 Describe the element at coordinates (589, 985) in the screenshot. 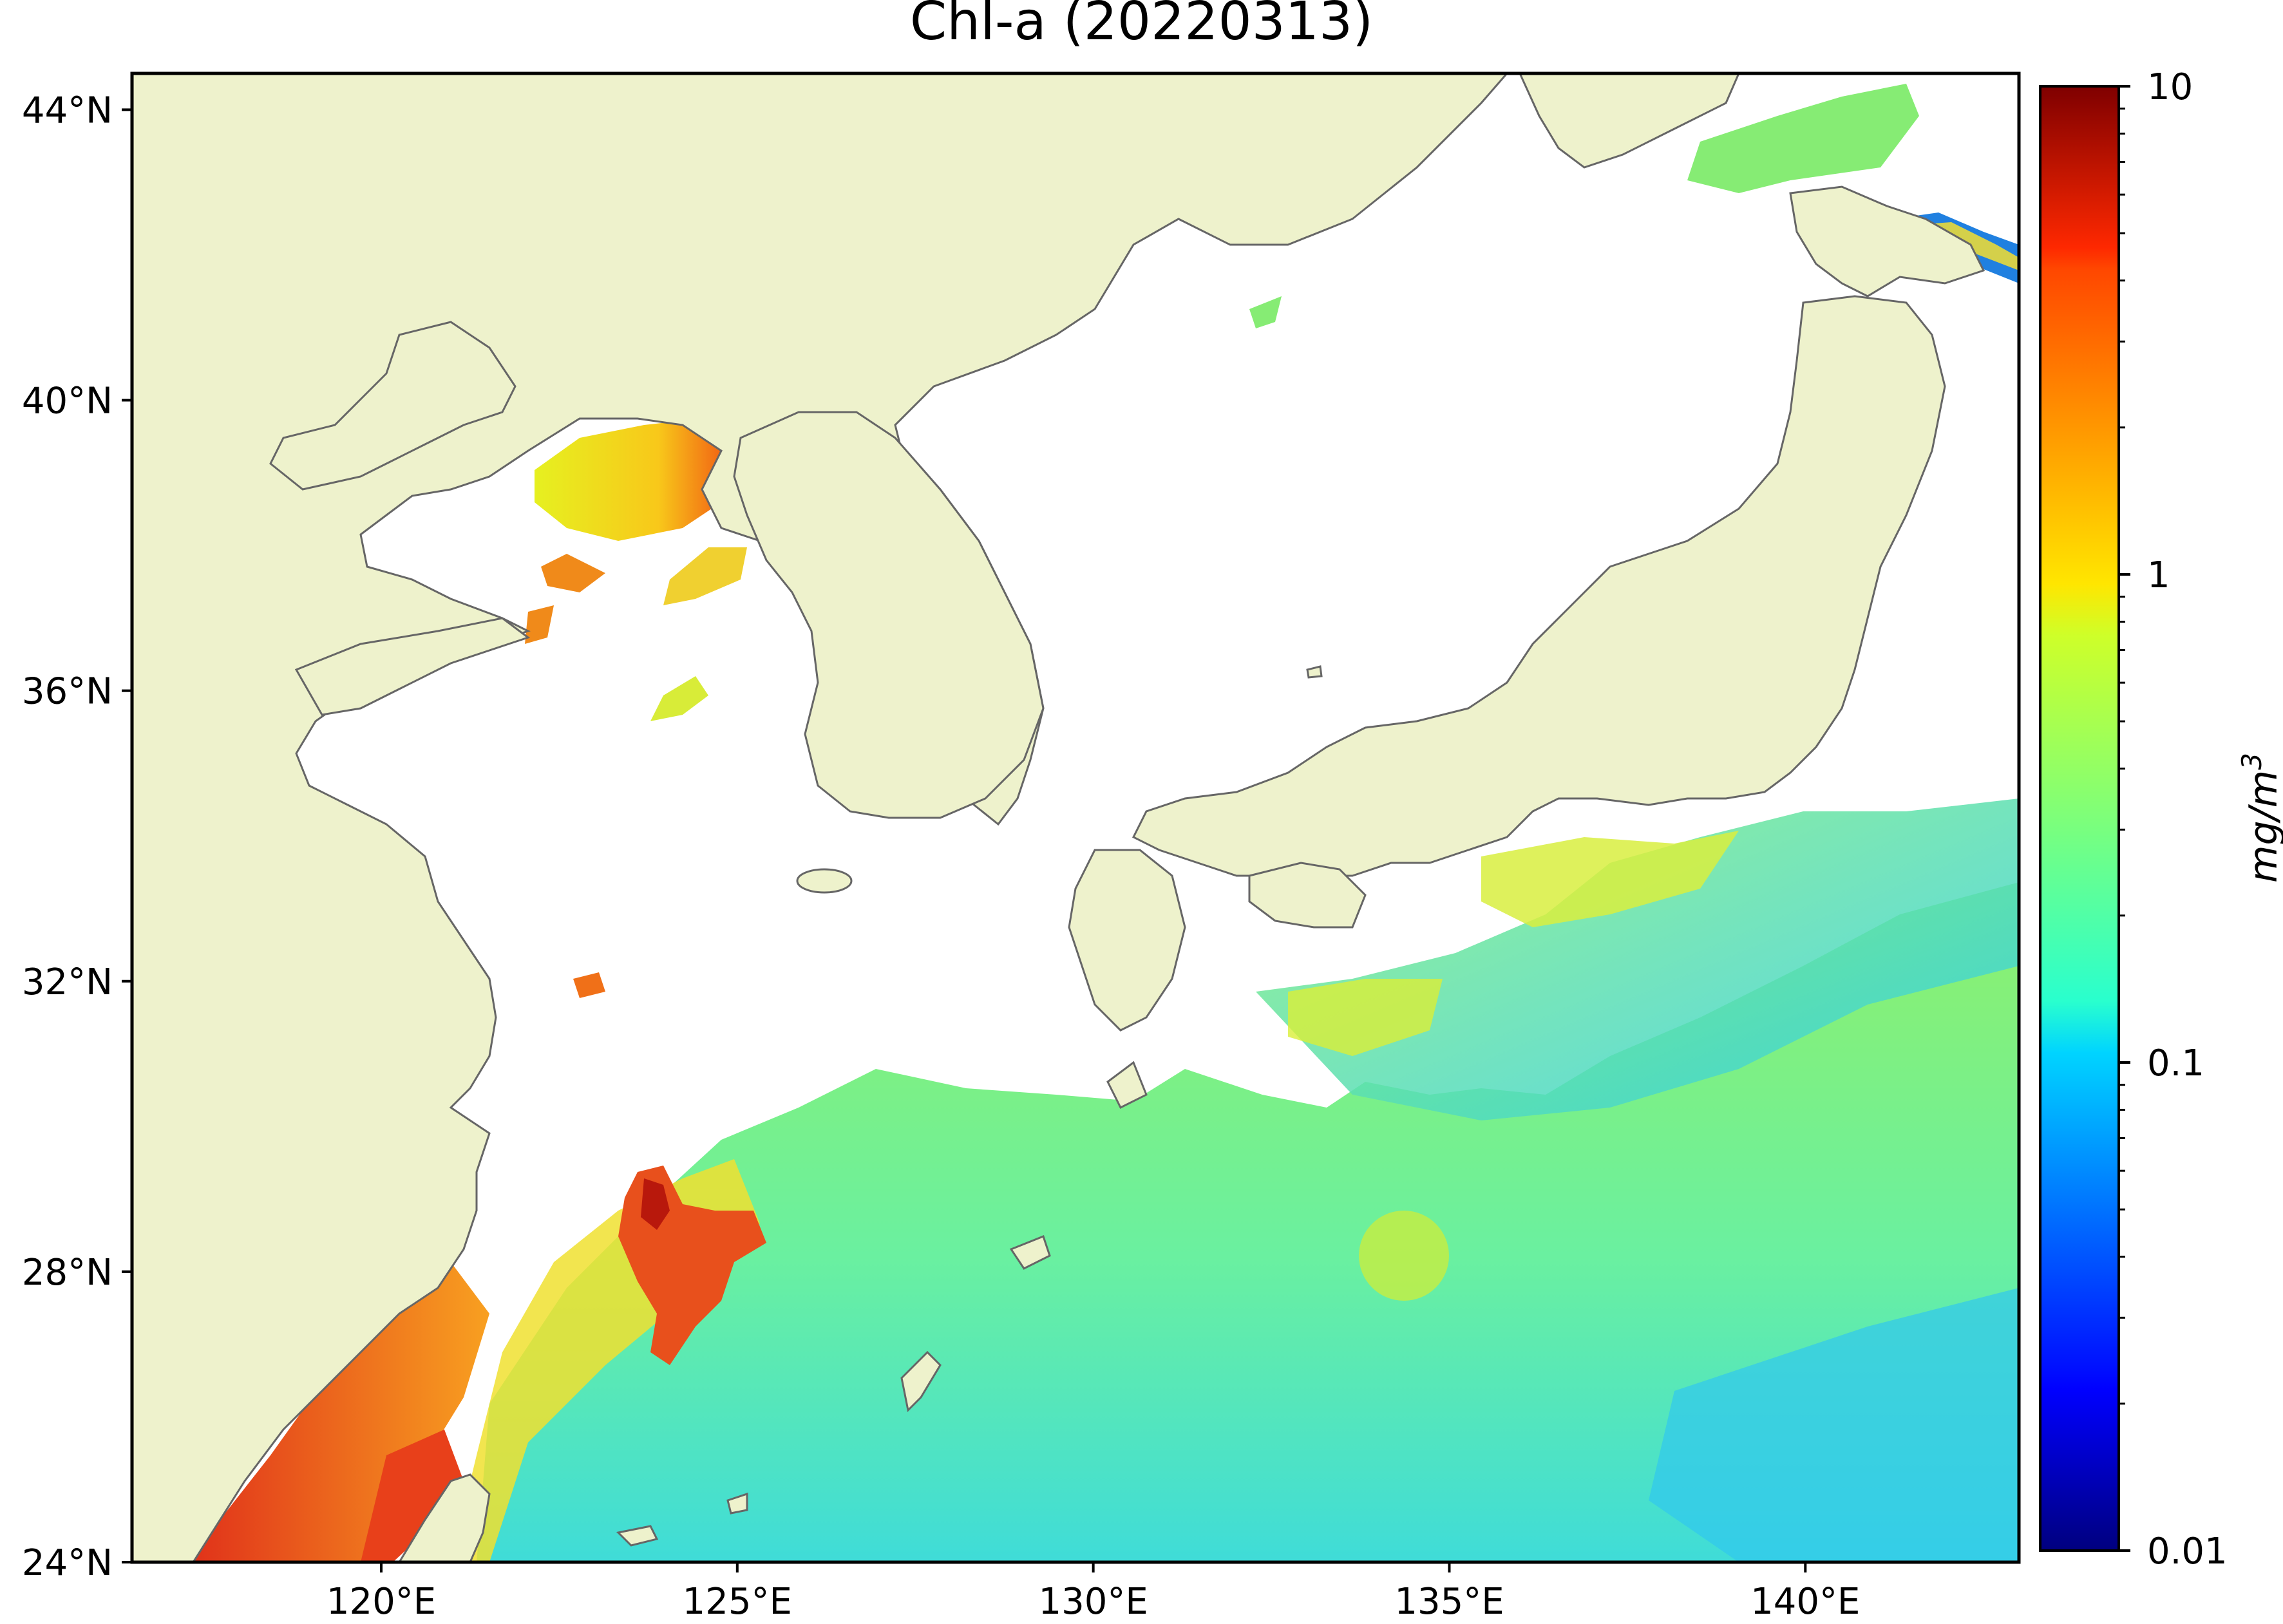

I see `chl-yangtze-patch` at that location.